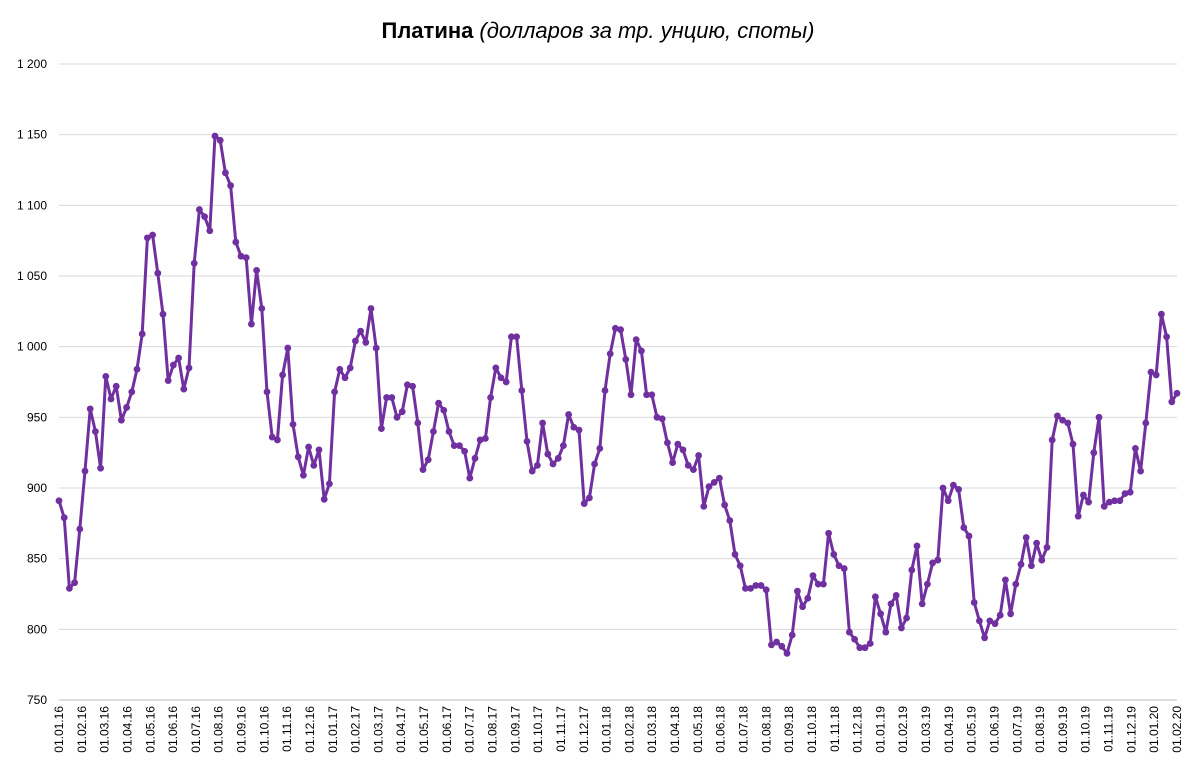 This screenshot has width=1197, height=775. I want to click on y-tick-label: 800, so click(37, 629).